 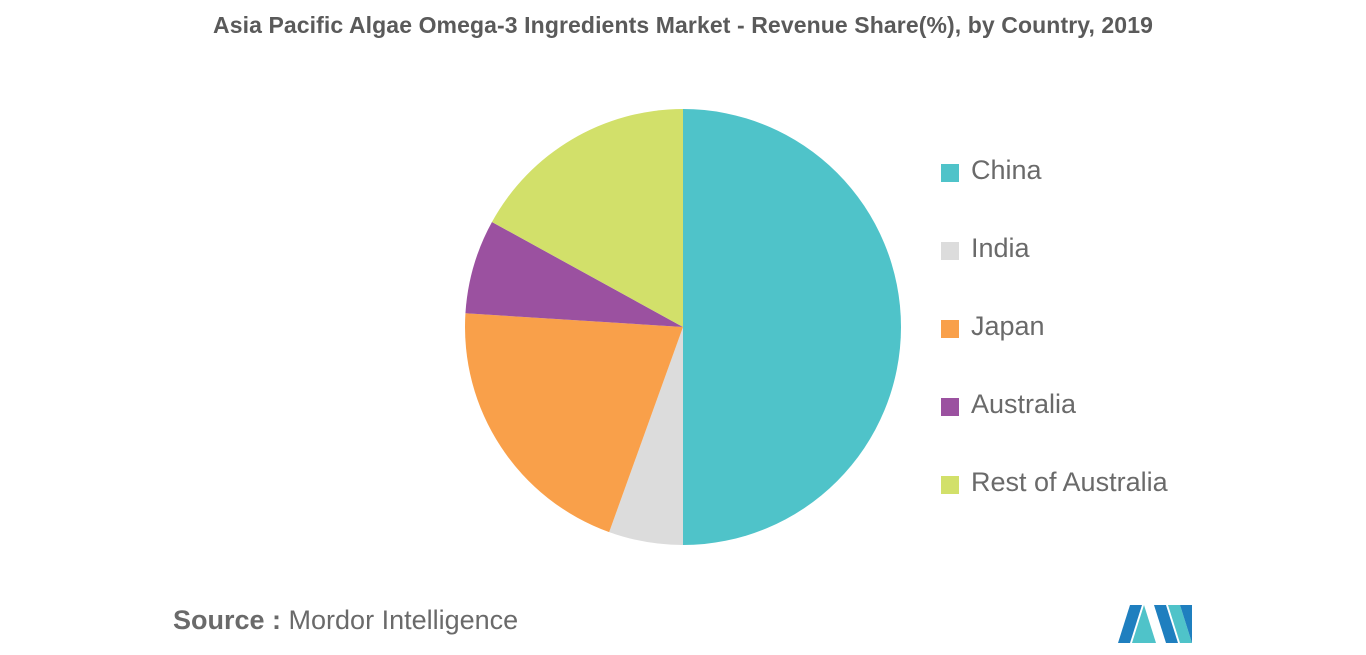 I want to click on source-note: Source : Mordor Intelligence, so click(x=345, y=620).